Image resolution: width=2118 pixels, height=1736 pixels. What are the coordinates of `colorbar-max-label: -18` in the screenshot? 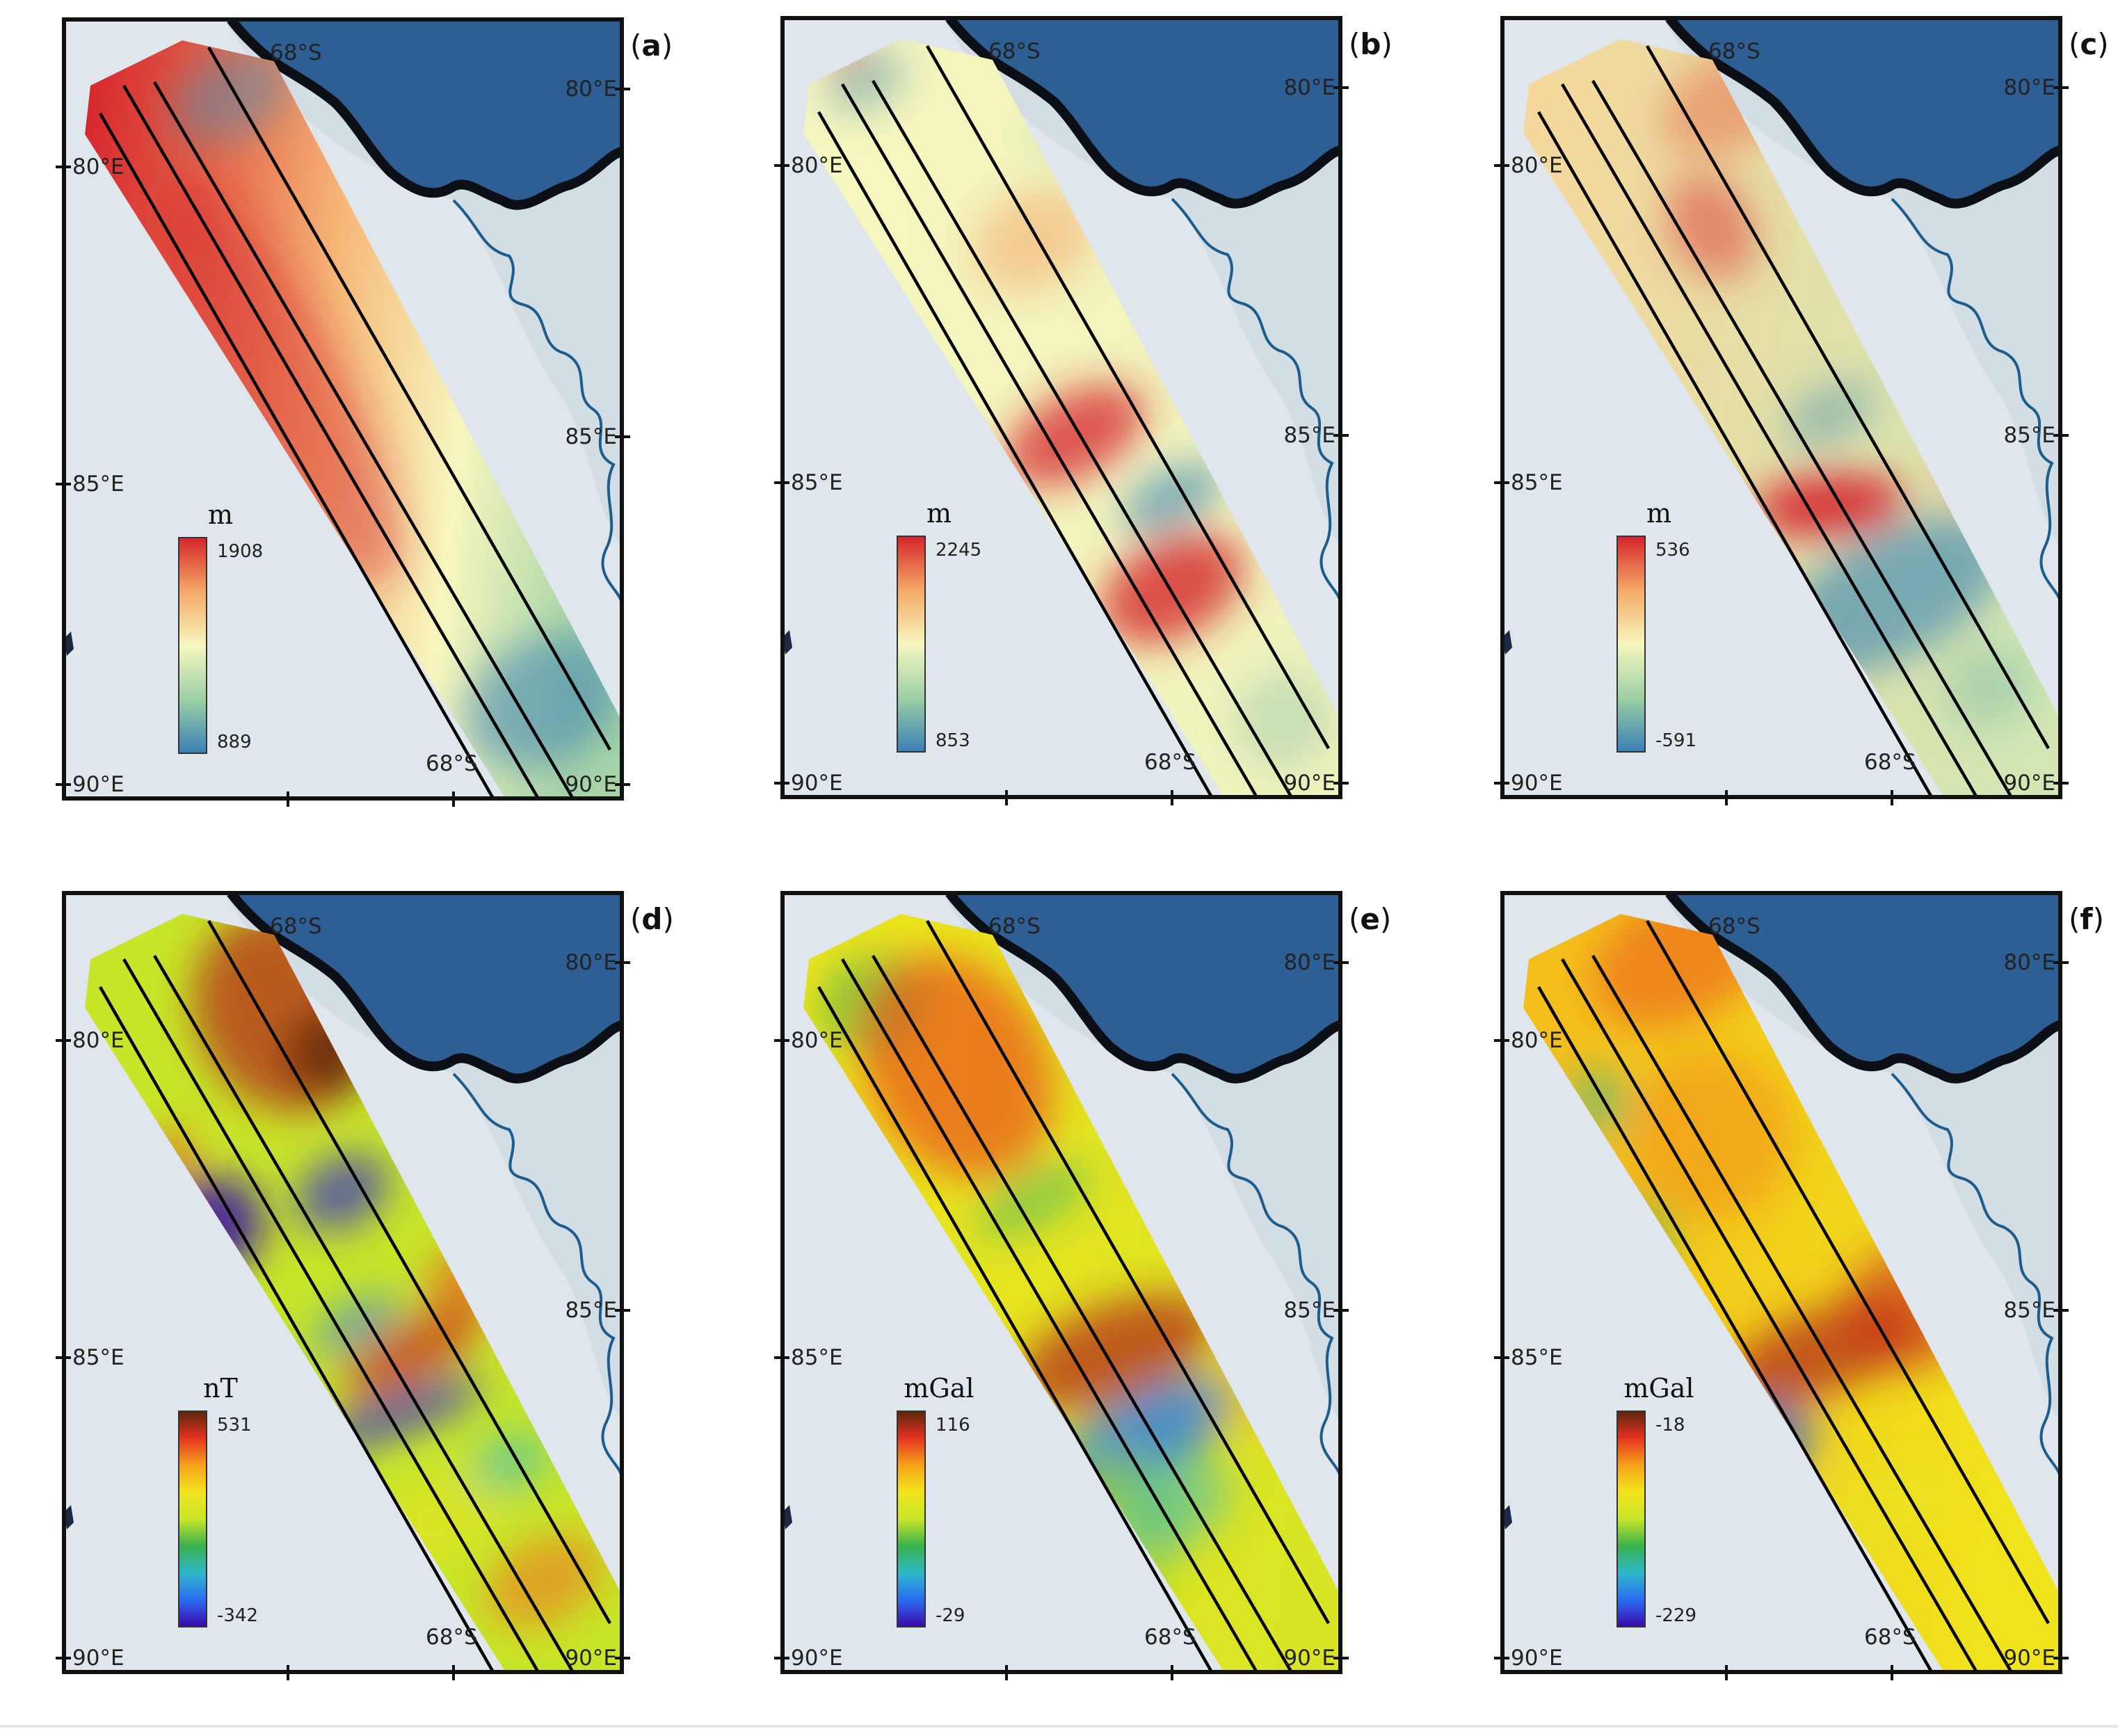 It's located at (1670, 1425).